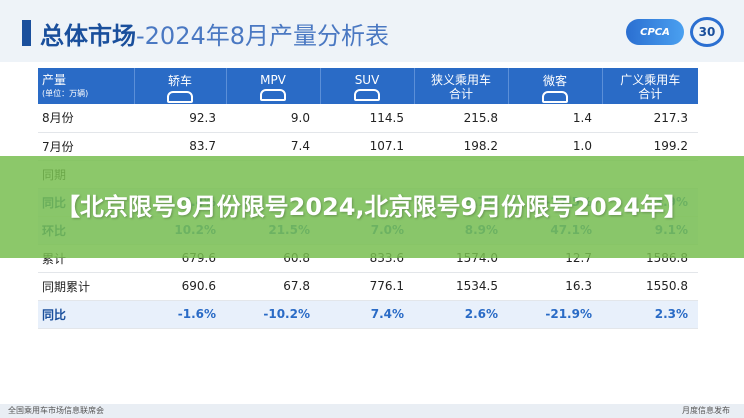  I want to click on column-header-minivan: 微客, so click(555, 86).